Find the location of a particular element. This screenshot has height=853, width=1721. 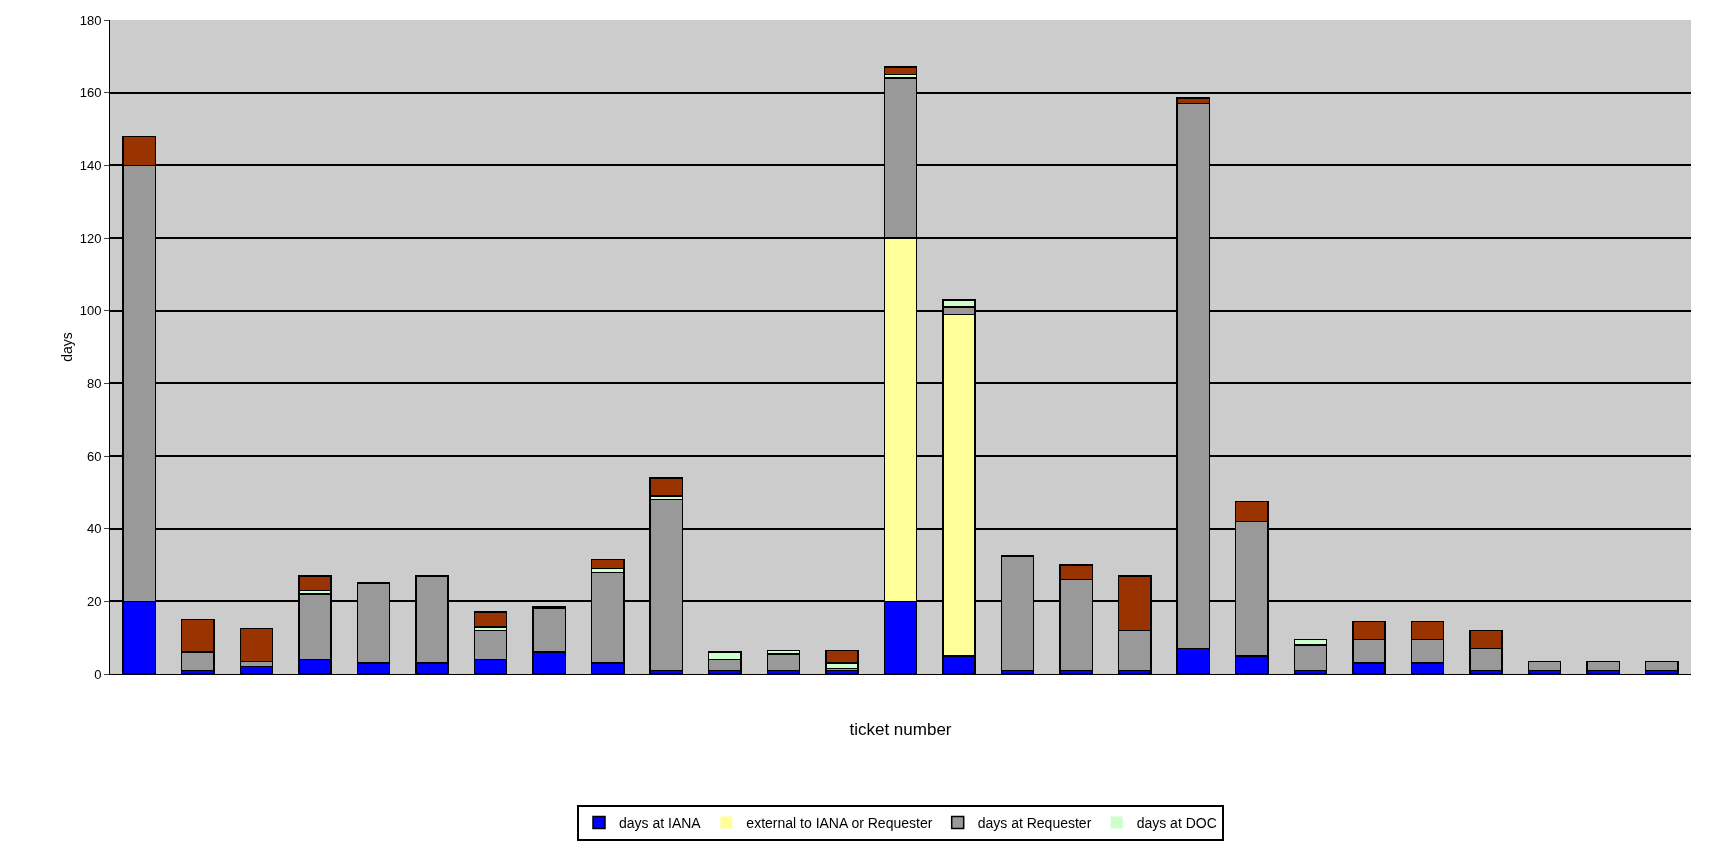

y-tick-label: 20 is located at coordinates (94, 601).